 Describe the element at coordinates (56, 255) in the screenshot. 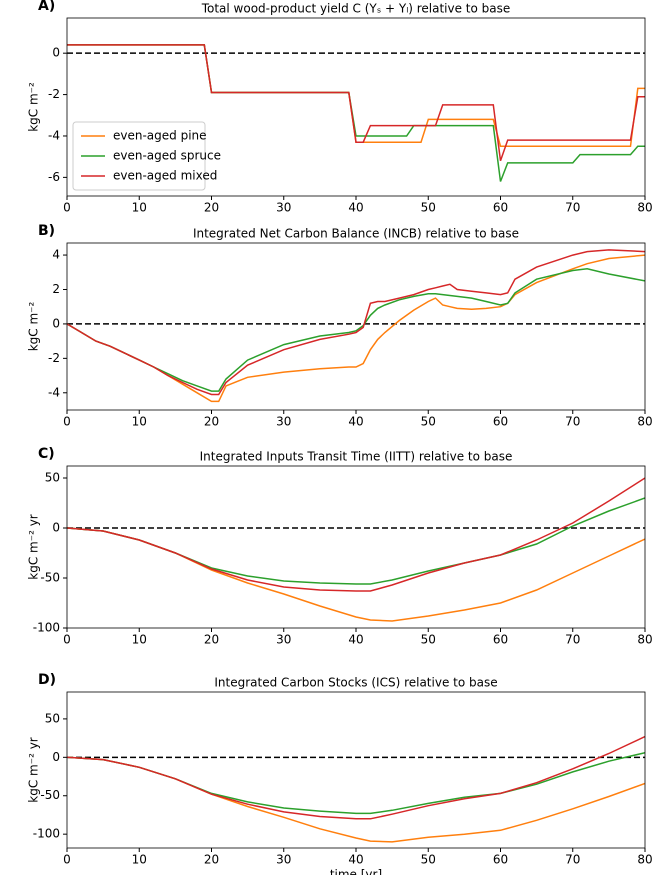

I see `y-tick-label: 4` at that location.